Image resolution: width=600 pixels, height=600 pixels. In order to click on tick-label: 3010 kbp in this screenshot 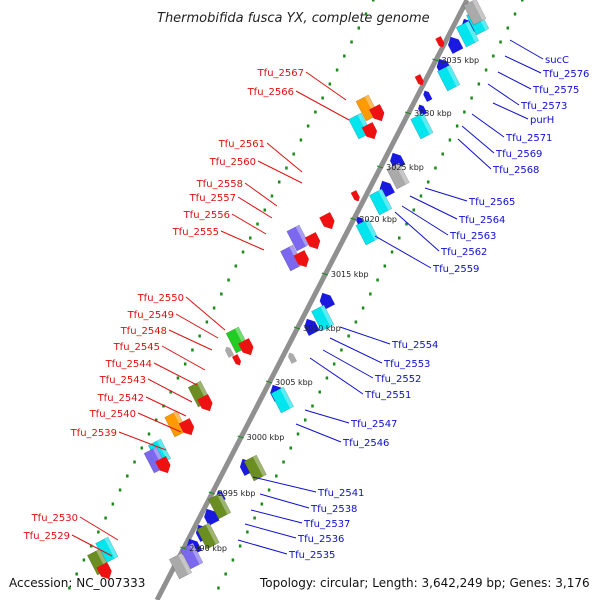, I will do `click(322, 328)`.